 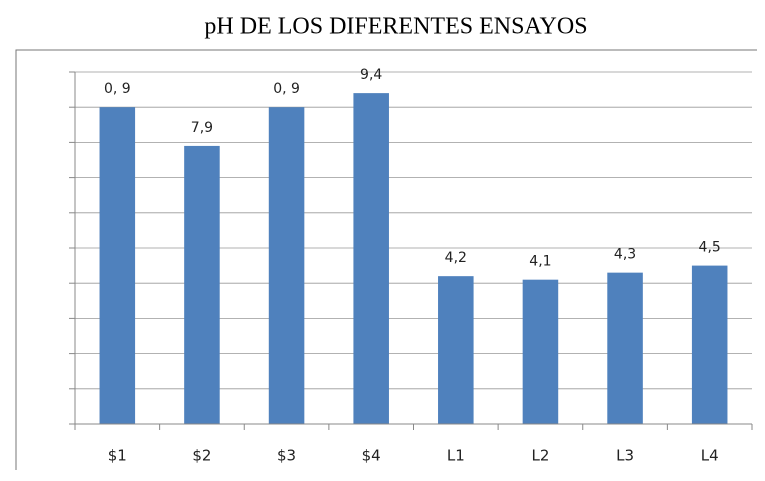 I want to click on x-tick-label: $2, so click(x=201, y=456).